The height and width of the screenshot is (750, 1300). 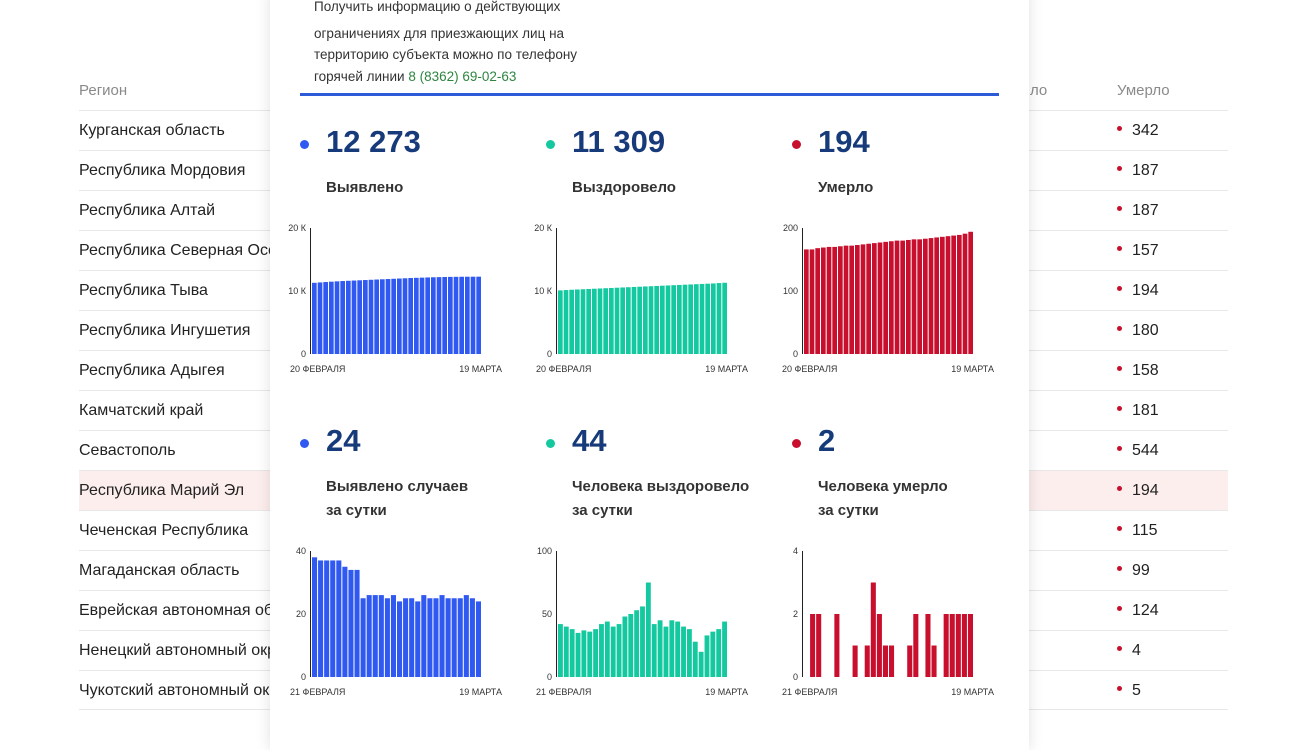 I want to click on dead-count: 194, so click(x=1138, y=291).